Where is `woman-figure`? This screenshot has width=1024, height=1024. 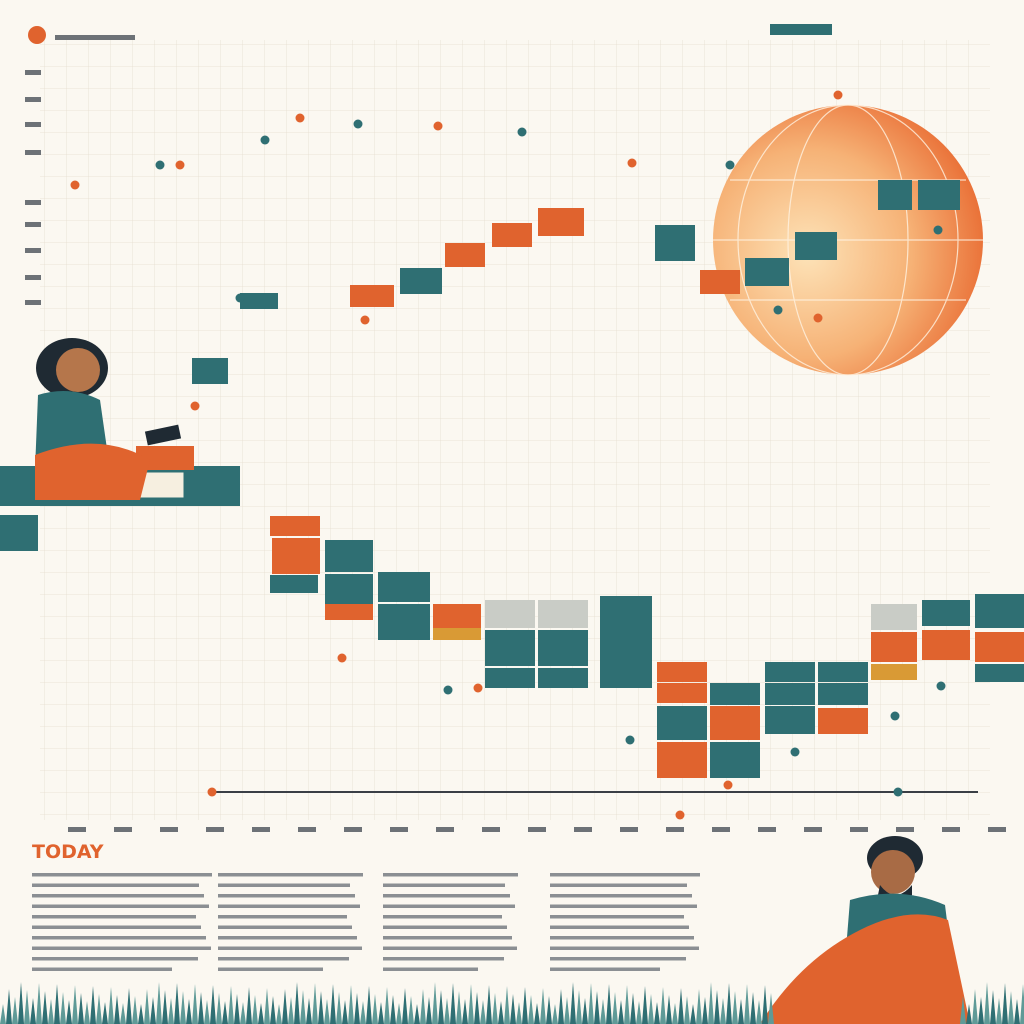
woman-figure is located at coordinates (120, 422).